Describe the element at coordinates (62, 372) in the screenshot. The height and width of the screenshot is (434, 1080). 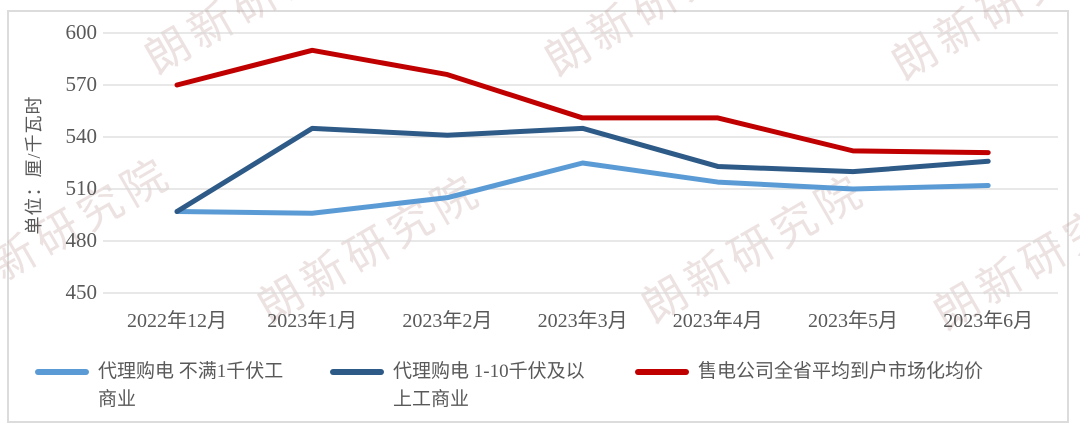
I see `legend-swatch-lightblue` at that location.